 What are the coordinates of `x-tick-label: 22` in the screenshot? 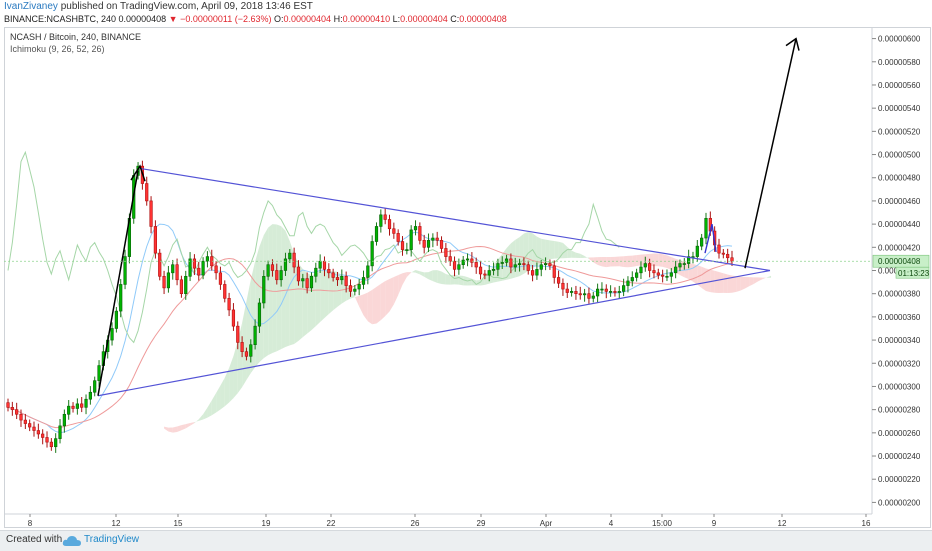 It's located at (331, 523).